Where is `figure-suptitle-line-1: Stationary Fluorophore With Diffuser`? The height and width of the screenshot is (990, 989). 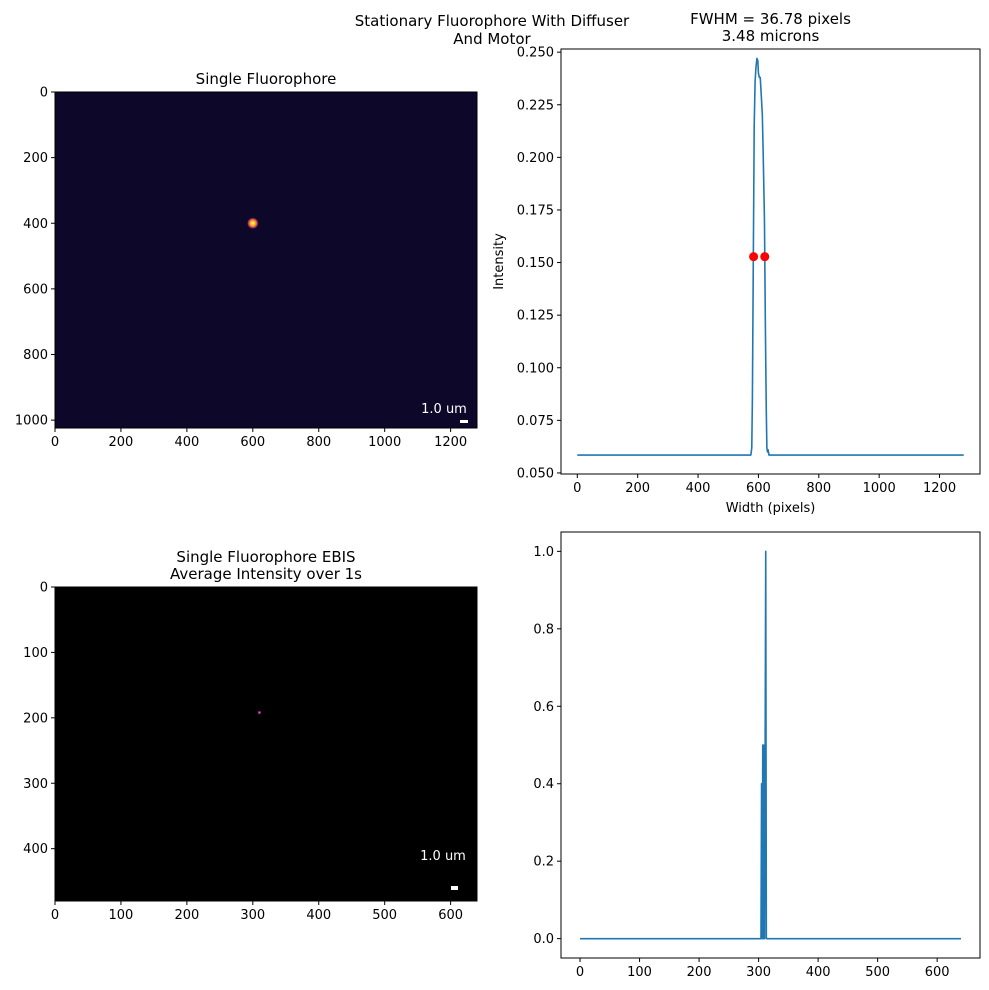 figure-suptitle-line-1: Stationary Fluorophore With Diffuser is located at coordinates (492, 21).